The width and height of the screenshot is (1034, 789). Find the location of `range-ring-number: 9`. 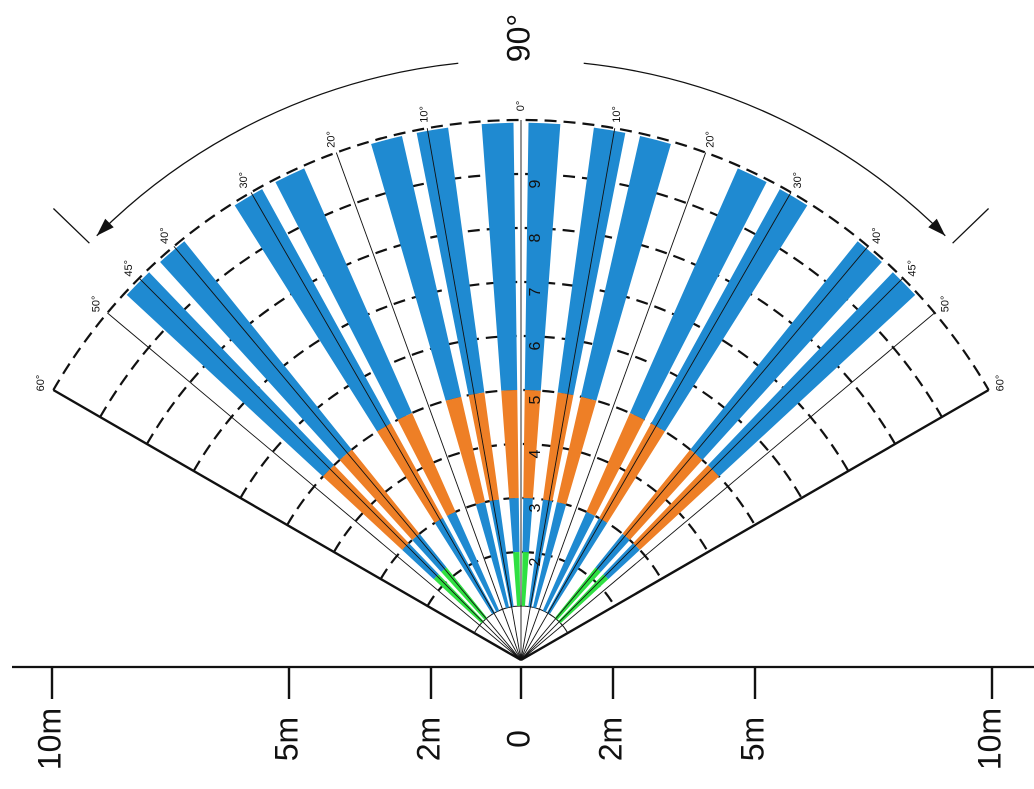

range-ring-number: 9 is located at coordinates (535, 183).